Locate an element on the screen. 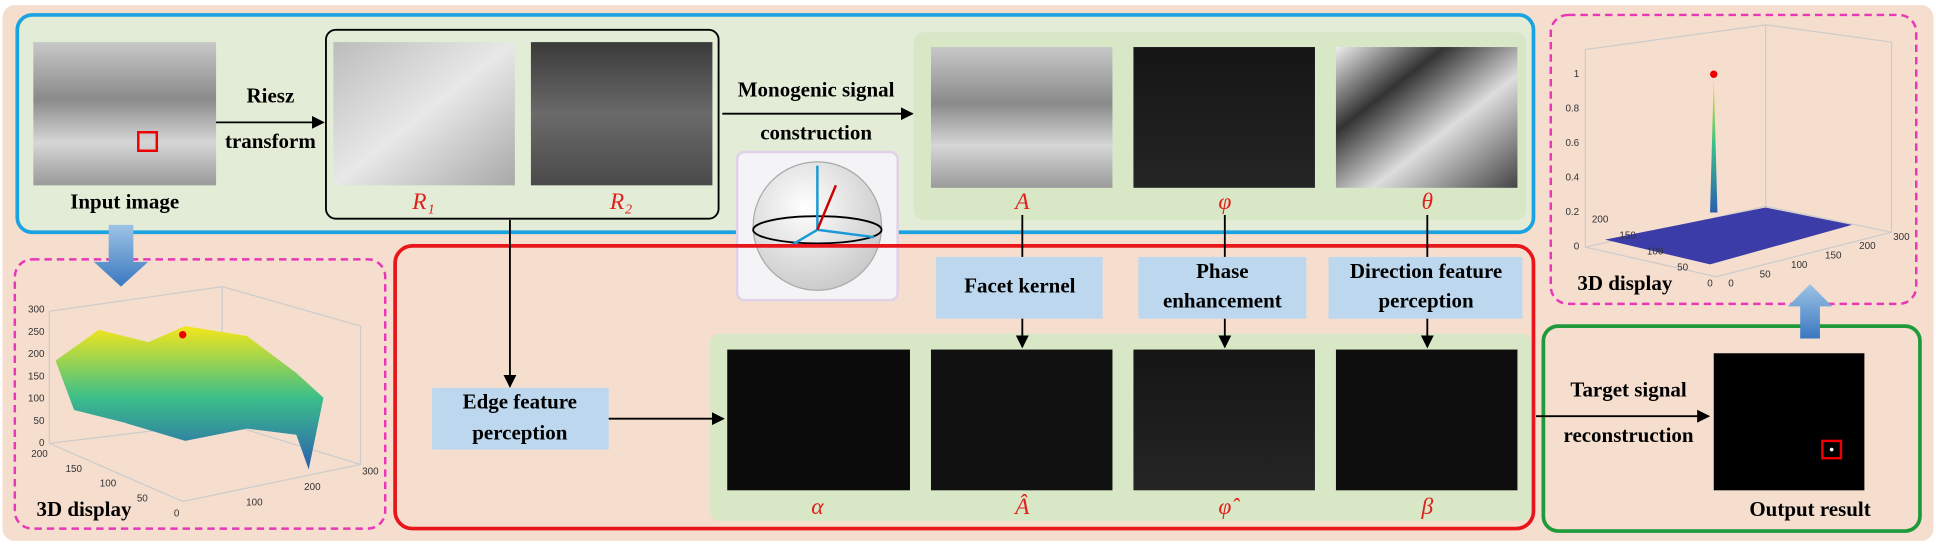 The width and height of the screenshot is (1936, 546). tick-label: 0.6 is located at coordinates (1572, 143).